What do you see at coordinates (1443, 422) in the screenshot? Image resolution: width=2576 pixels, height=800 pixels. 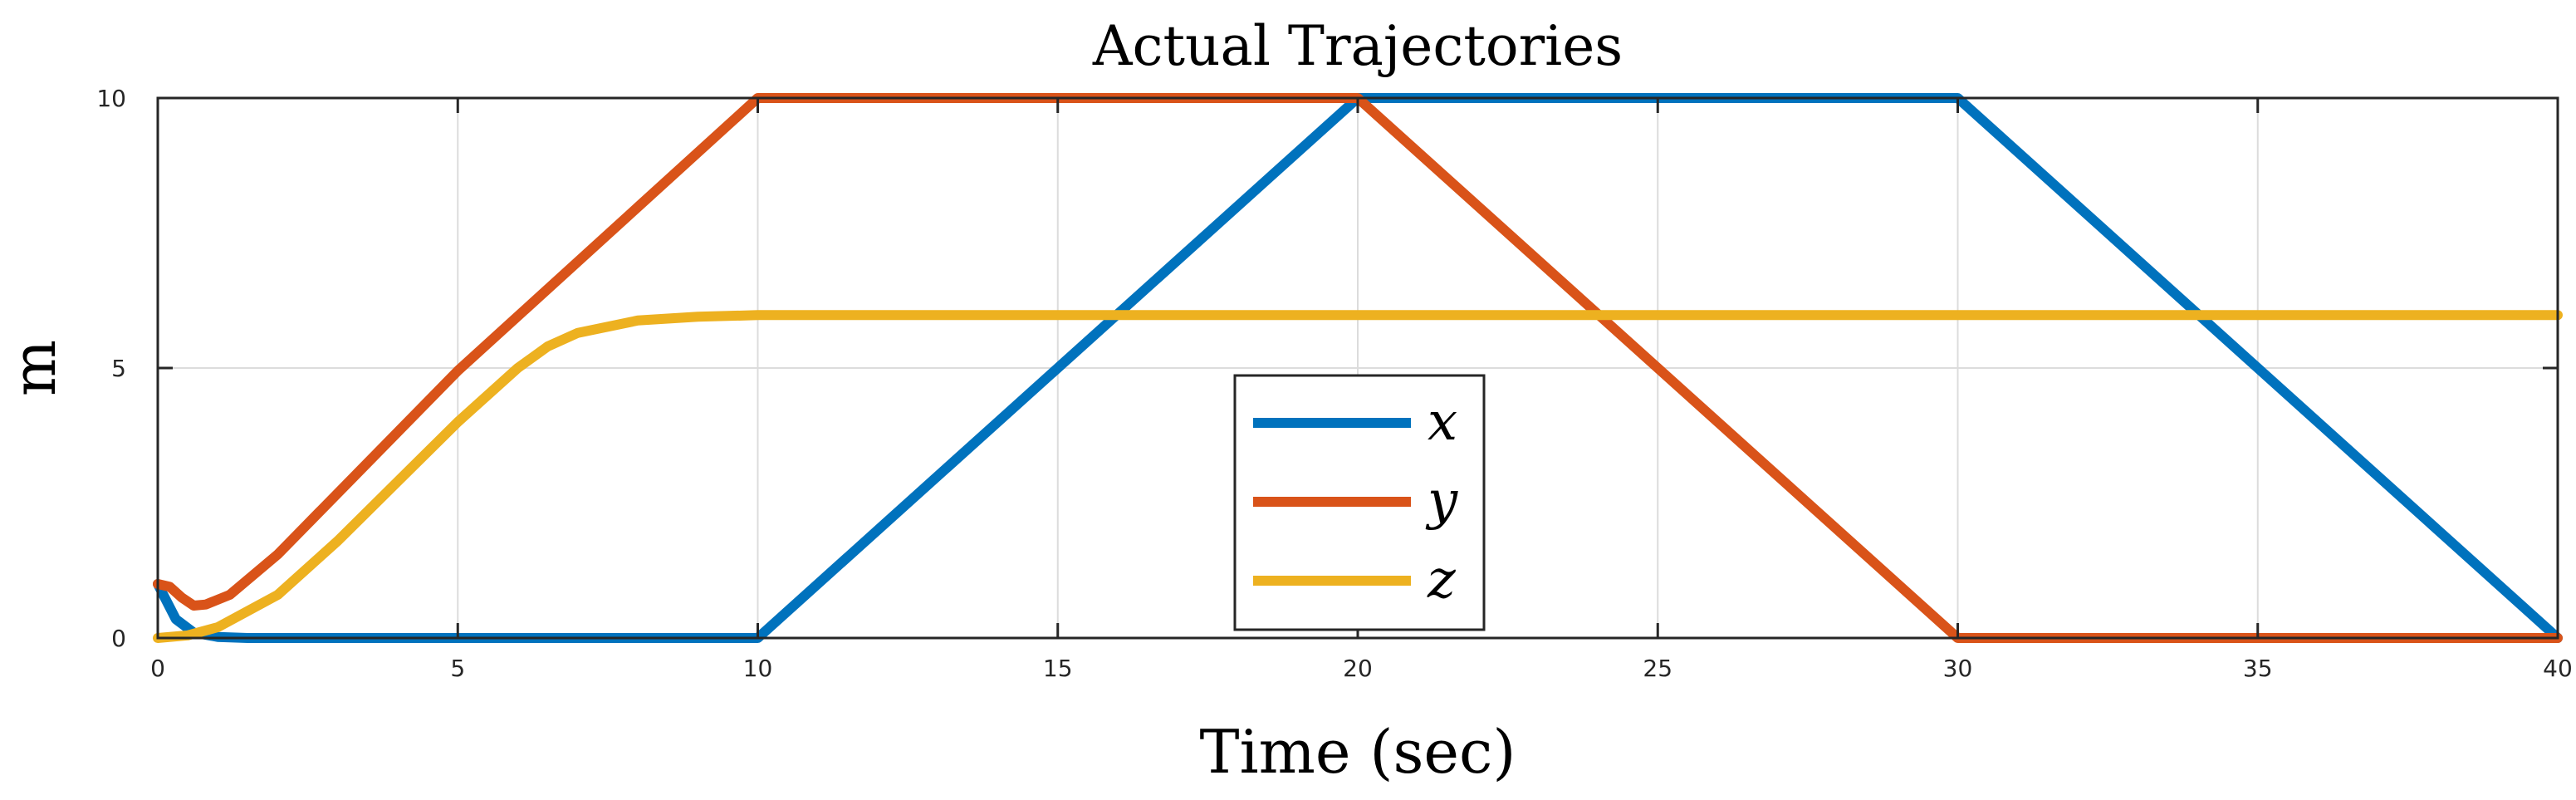 I see `legend-label-x: x` at bounding box center [1443, 422].